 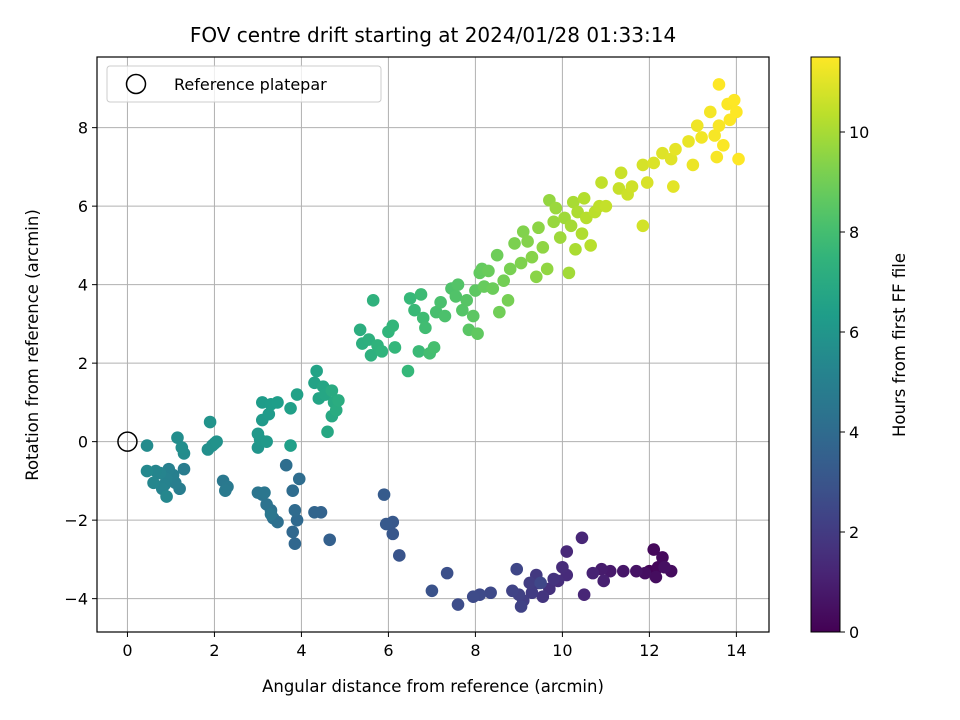 I want to click on y-tick-label: 0, so click(x=83, y=442).